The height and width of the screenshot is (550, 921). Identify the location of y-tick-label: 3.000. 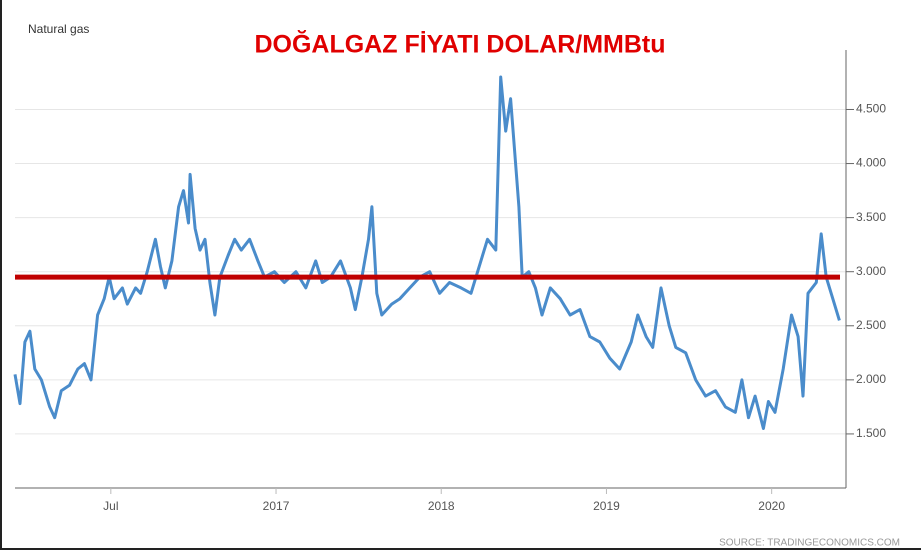
(871, 271).